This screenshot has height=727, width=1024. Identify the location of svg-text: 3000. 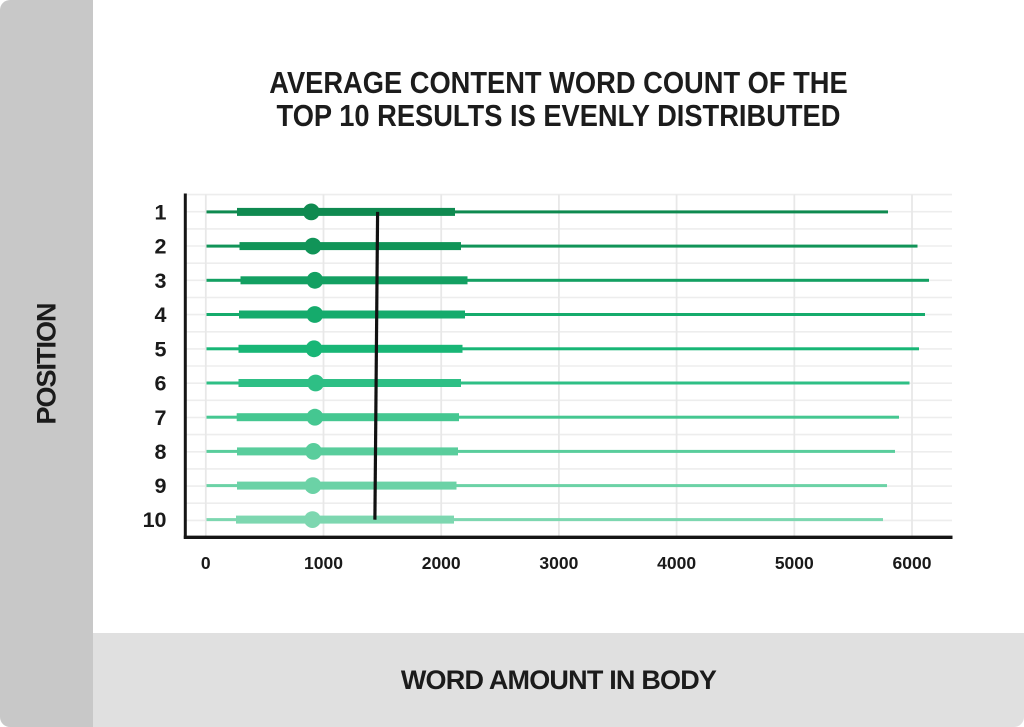
(558, 563).